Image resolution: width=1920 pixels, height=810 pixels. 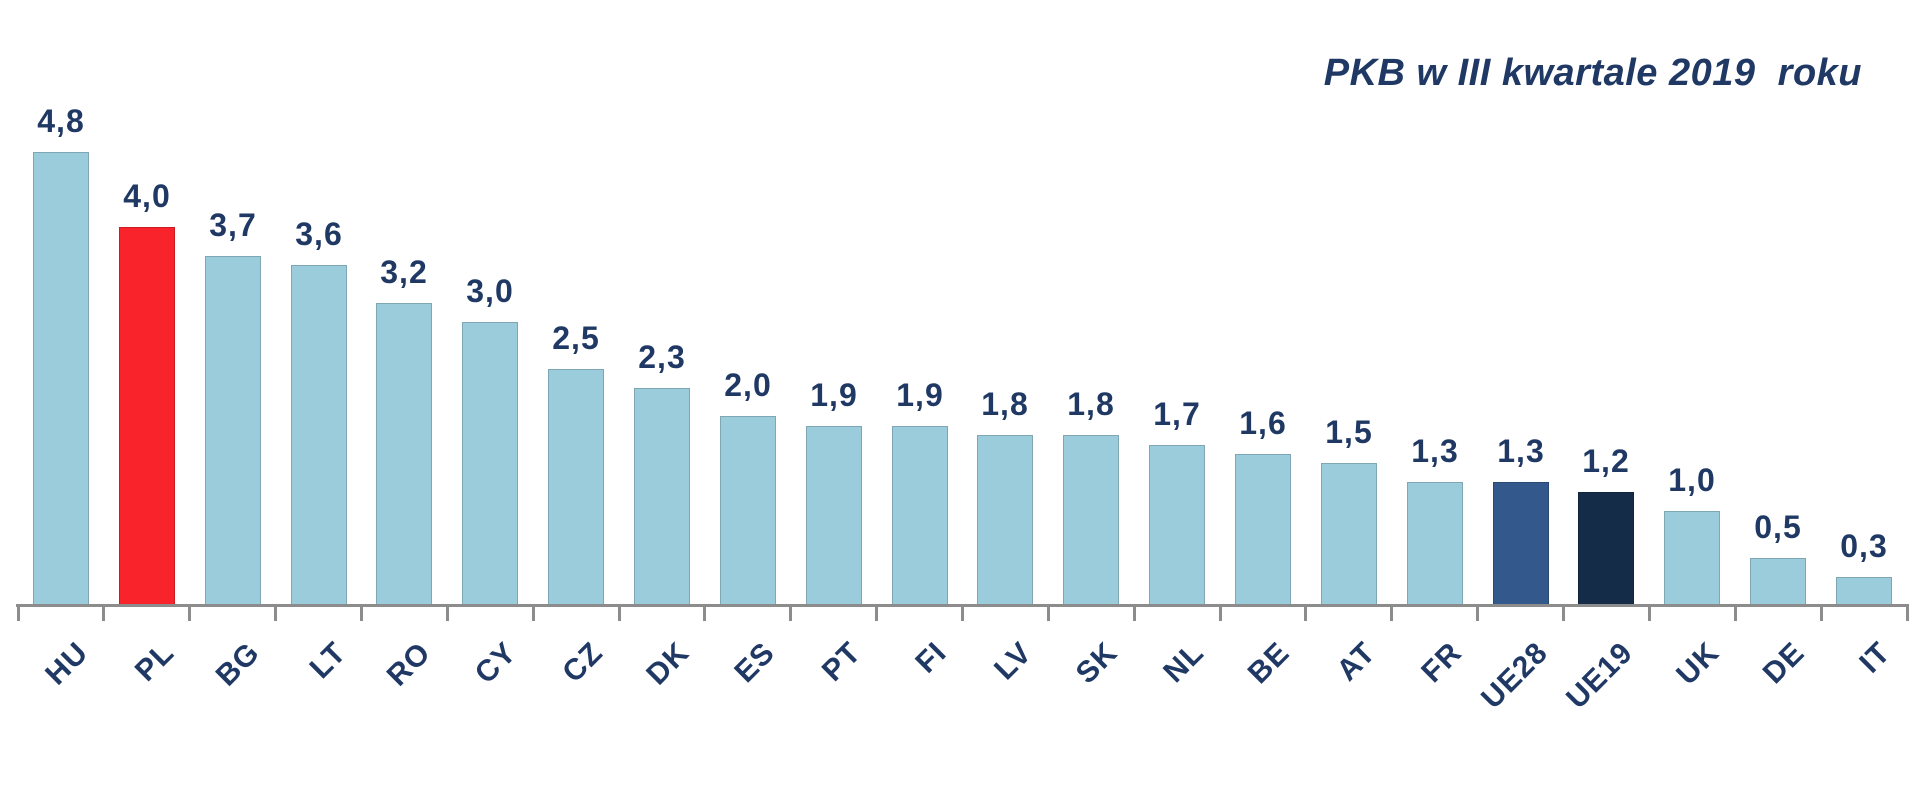 I want to click on bar-BE, so click(x=1263, y=529).